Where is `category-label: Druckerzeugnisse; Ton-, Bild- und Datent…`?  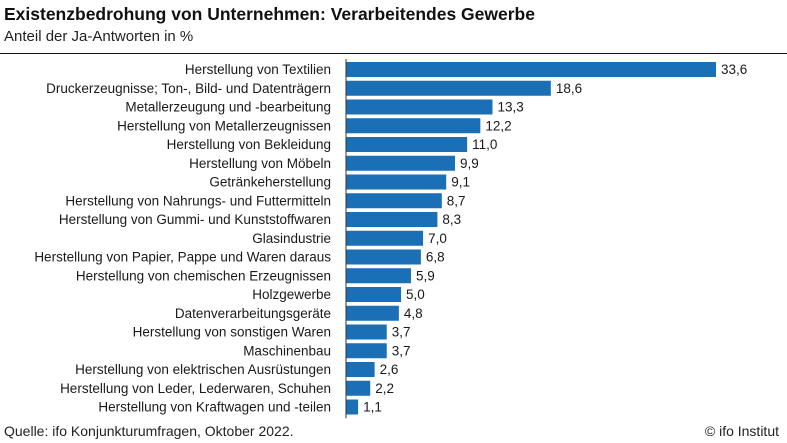 category-label: Druckerzeugnisse; Ton-, Bild- und Datent… is located at coordinates (188, 88).